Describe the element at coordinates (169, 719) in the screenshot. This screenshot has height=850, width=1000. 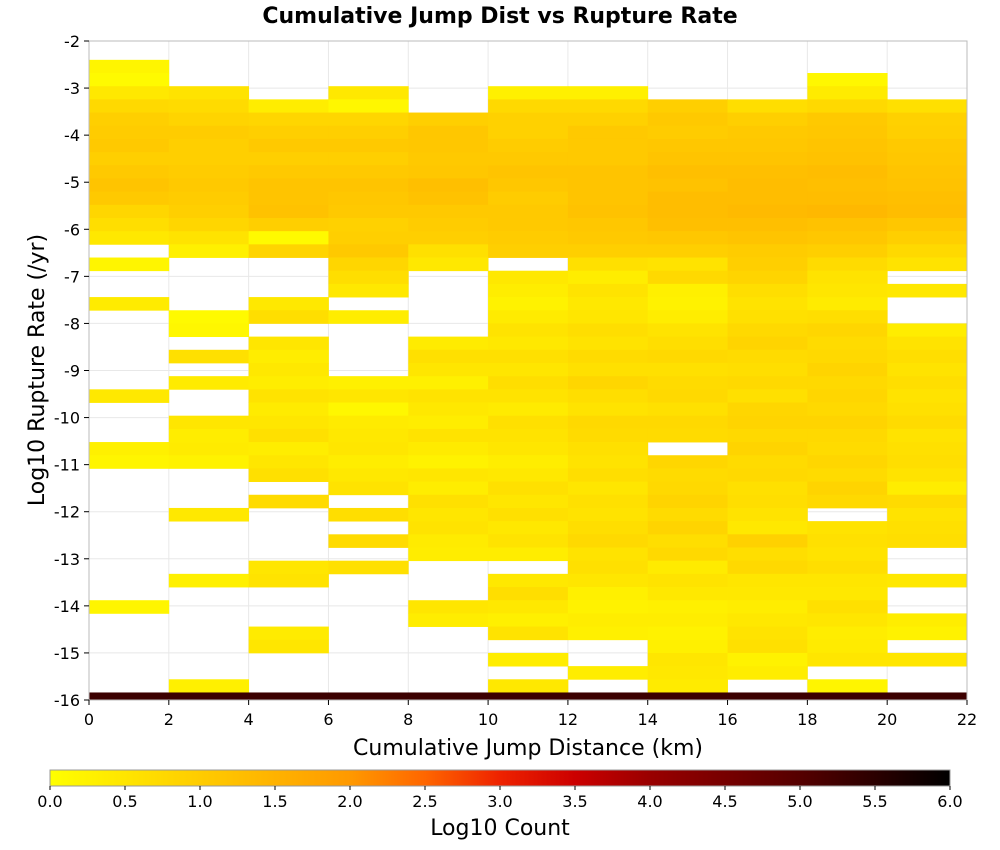
I see `x-tick-label: 2` at that location.